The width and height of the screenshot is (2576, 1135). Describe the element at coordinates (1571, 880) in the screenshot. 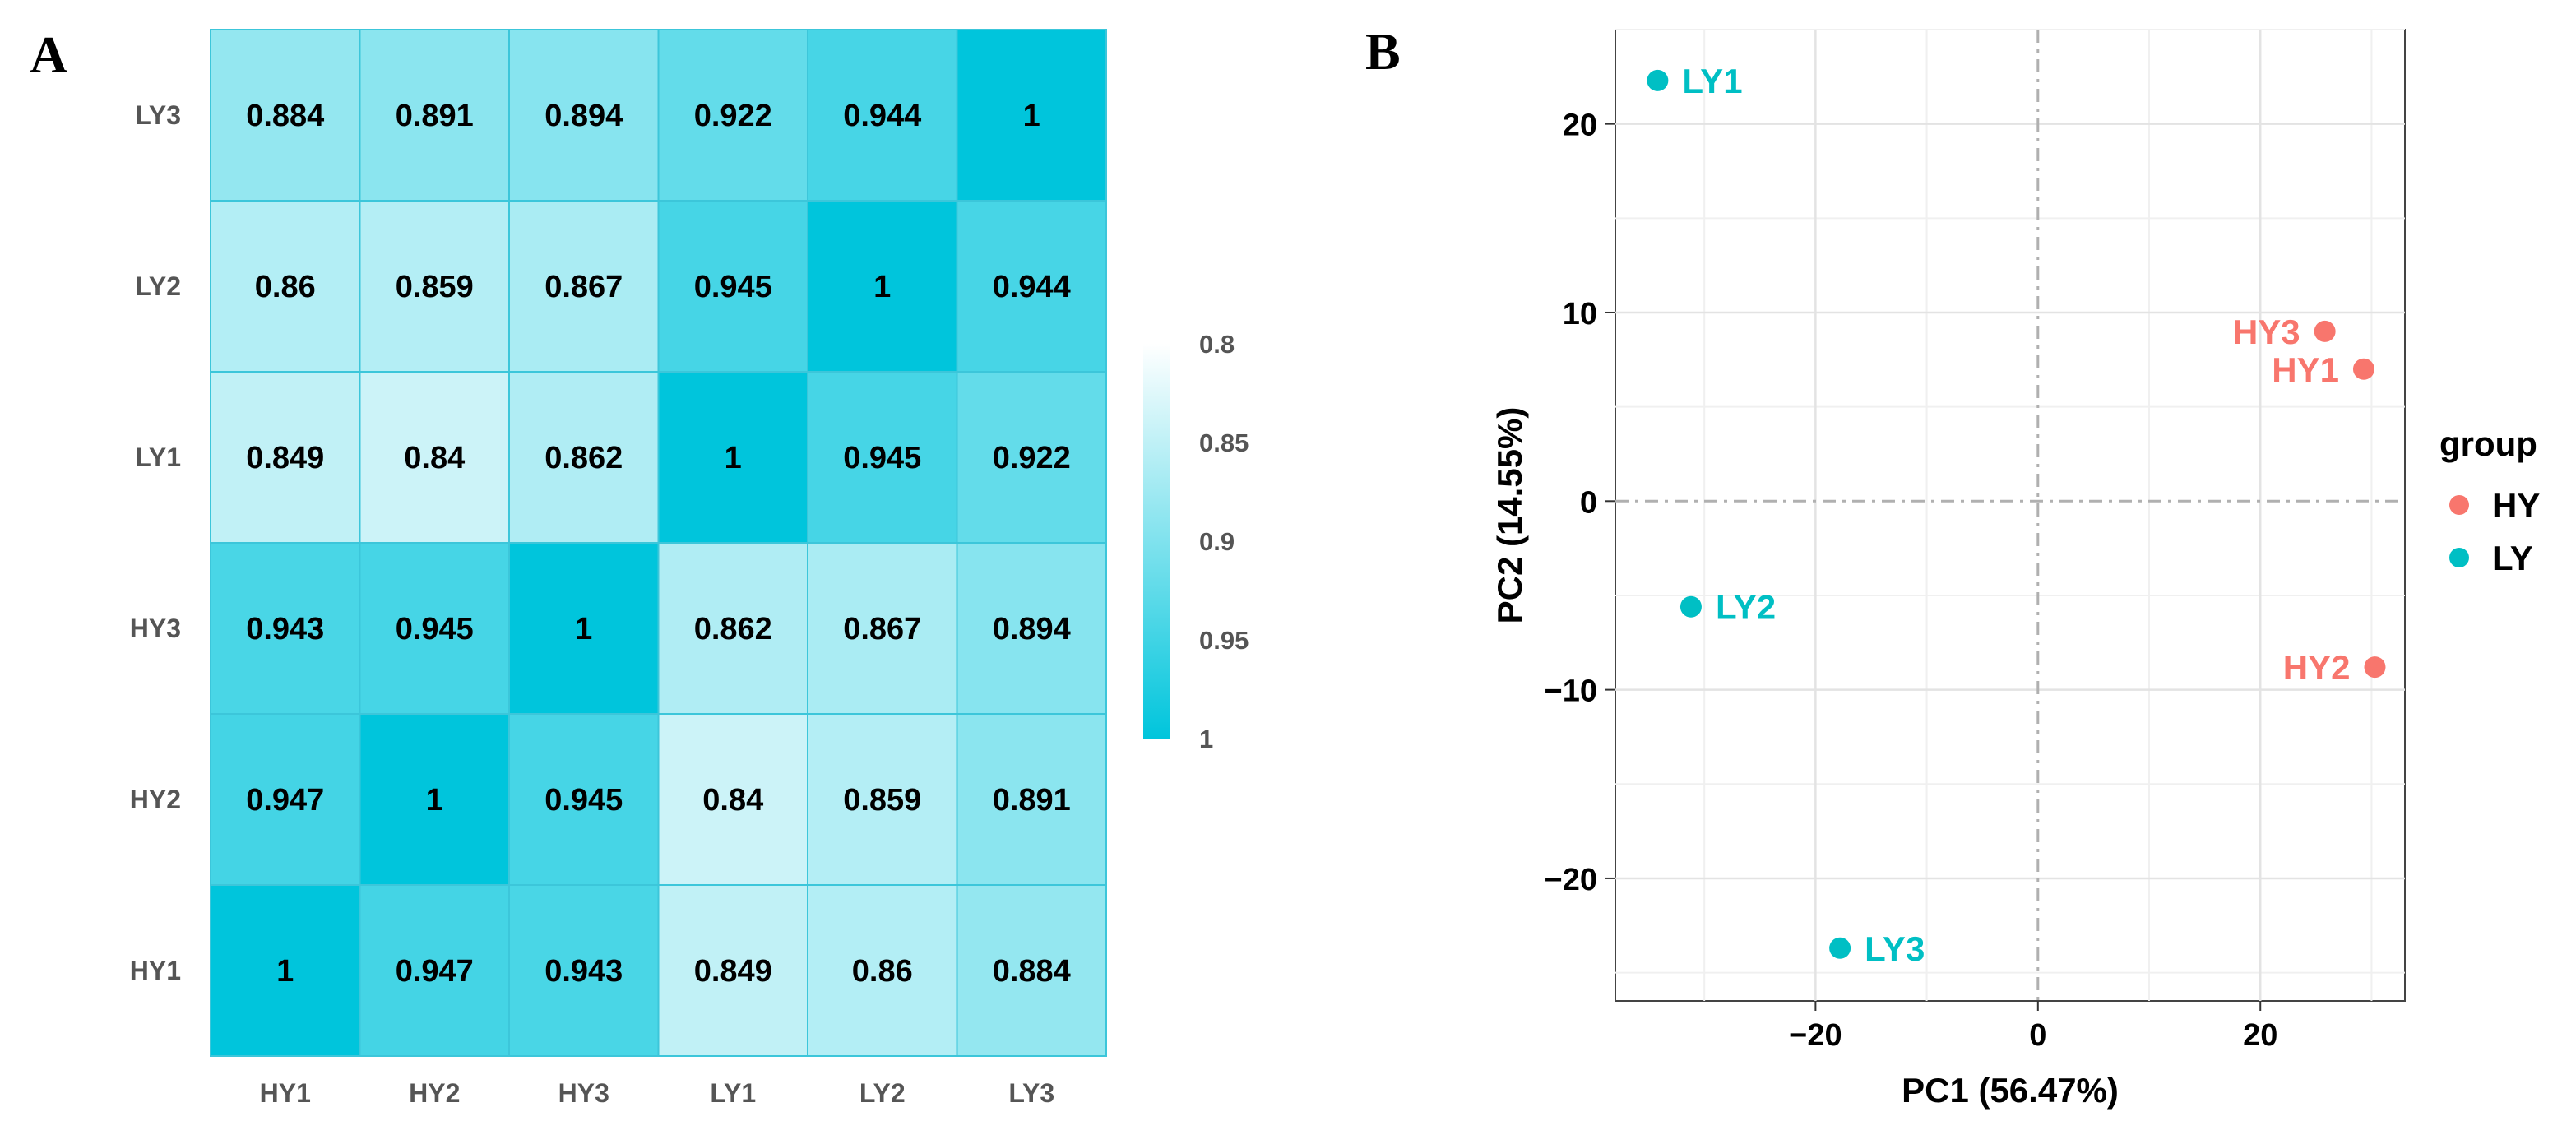

I see `pca-y-tick-label: −20` at that location.